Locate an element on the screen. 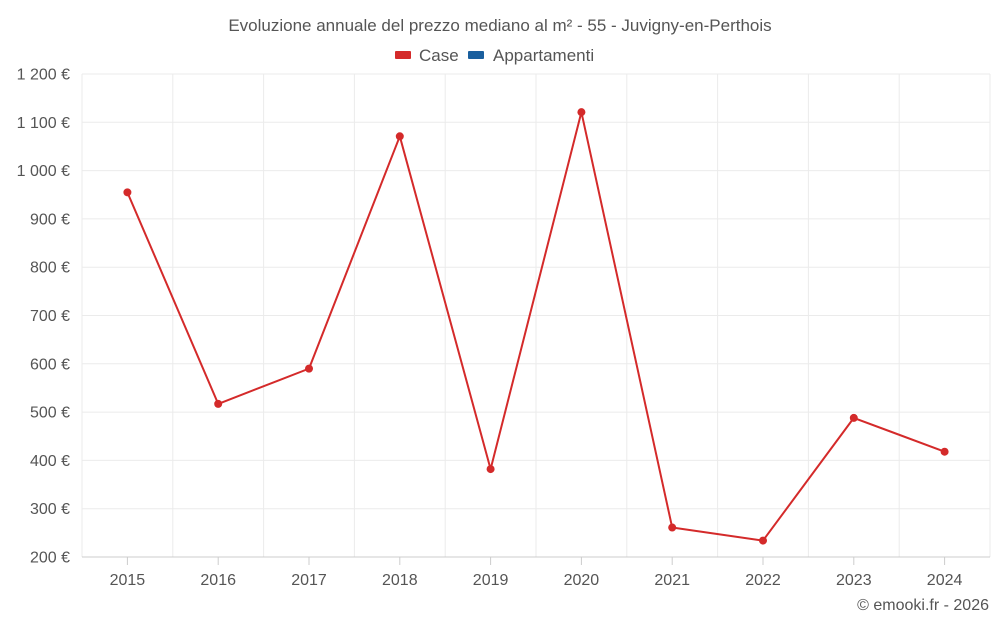 The width and height of the screenshot is (1000, 625). y-tick-label: 500 € is located at coordinates (50, 413).